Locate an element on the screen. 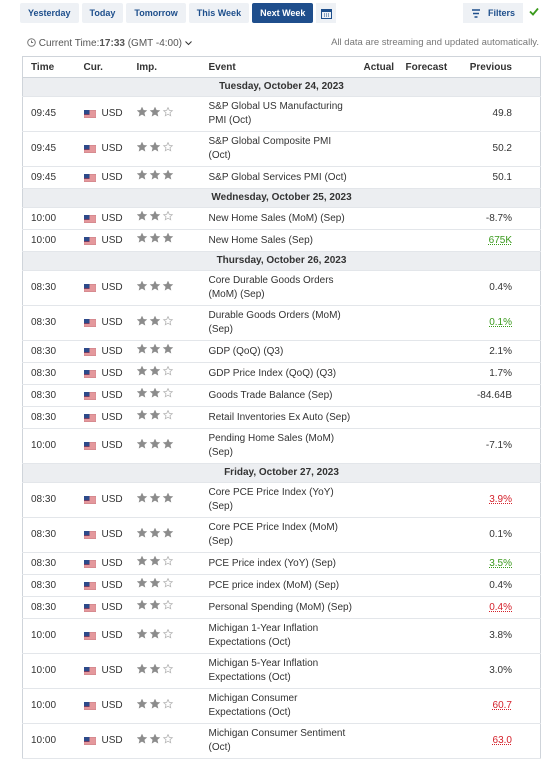  event-row: 08:30 USD Goods Trade Balance (Sep) -84.64B is located at coordinates (281, 395).